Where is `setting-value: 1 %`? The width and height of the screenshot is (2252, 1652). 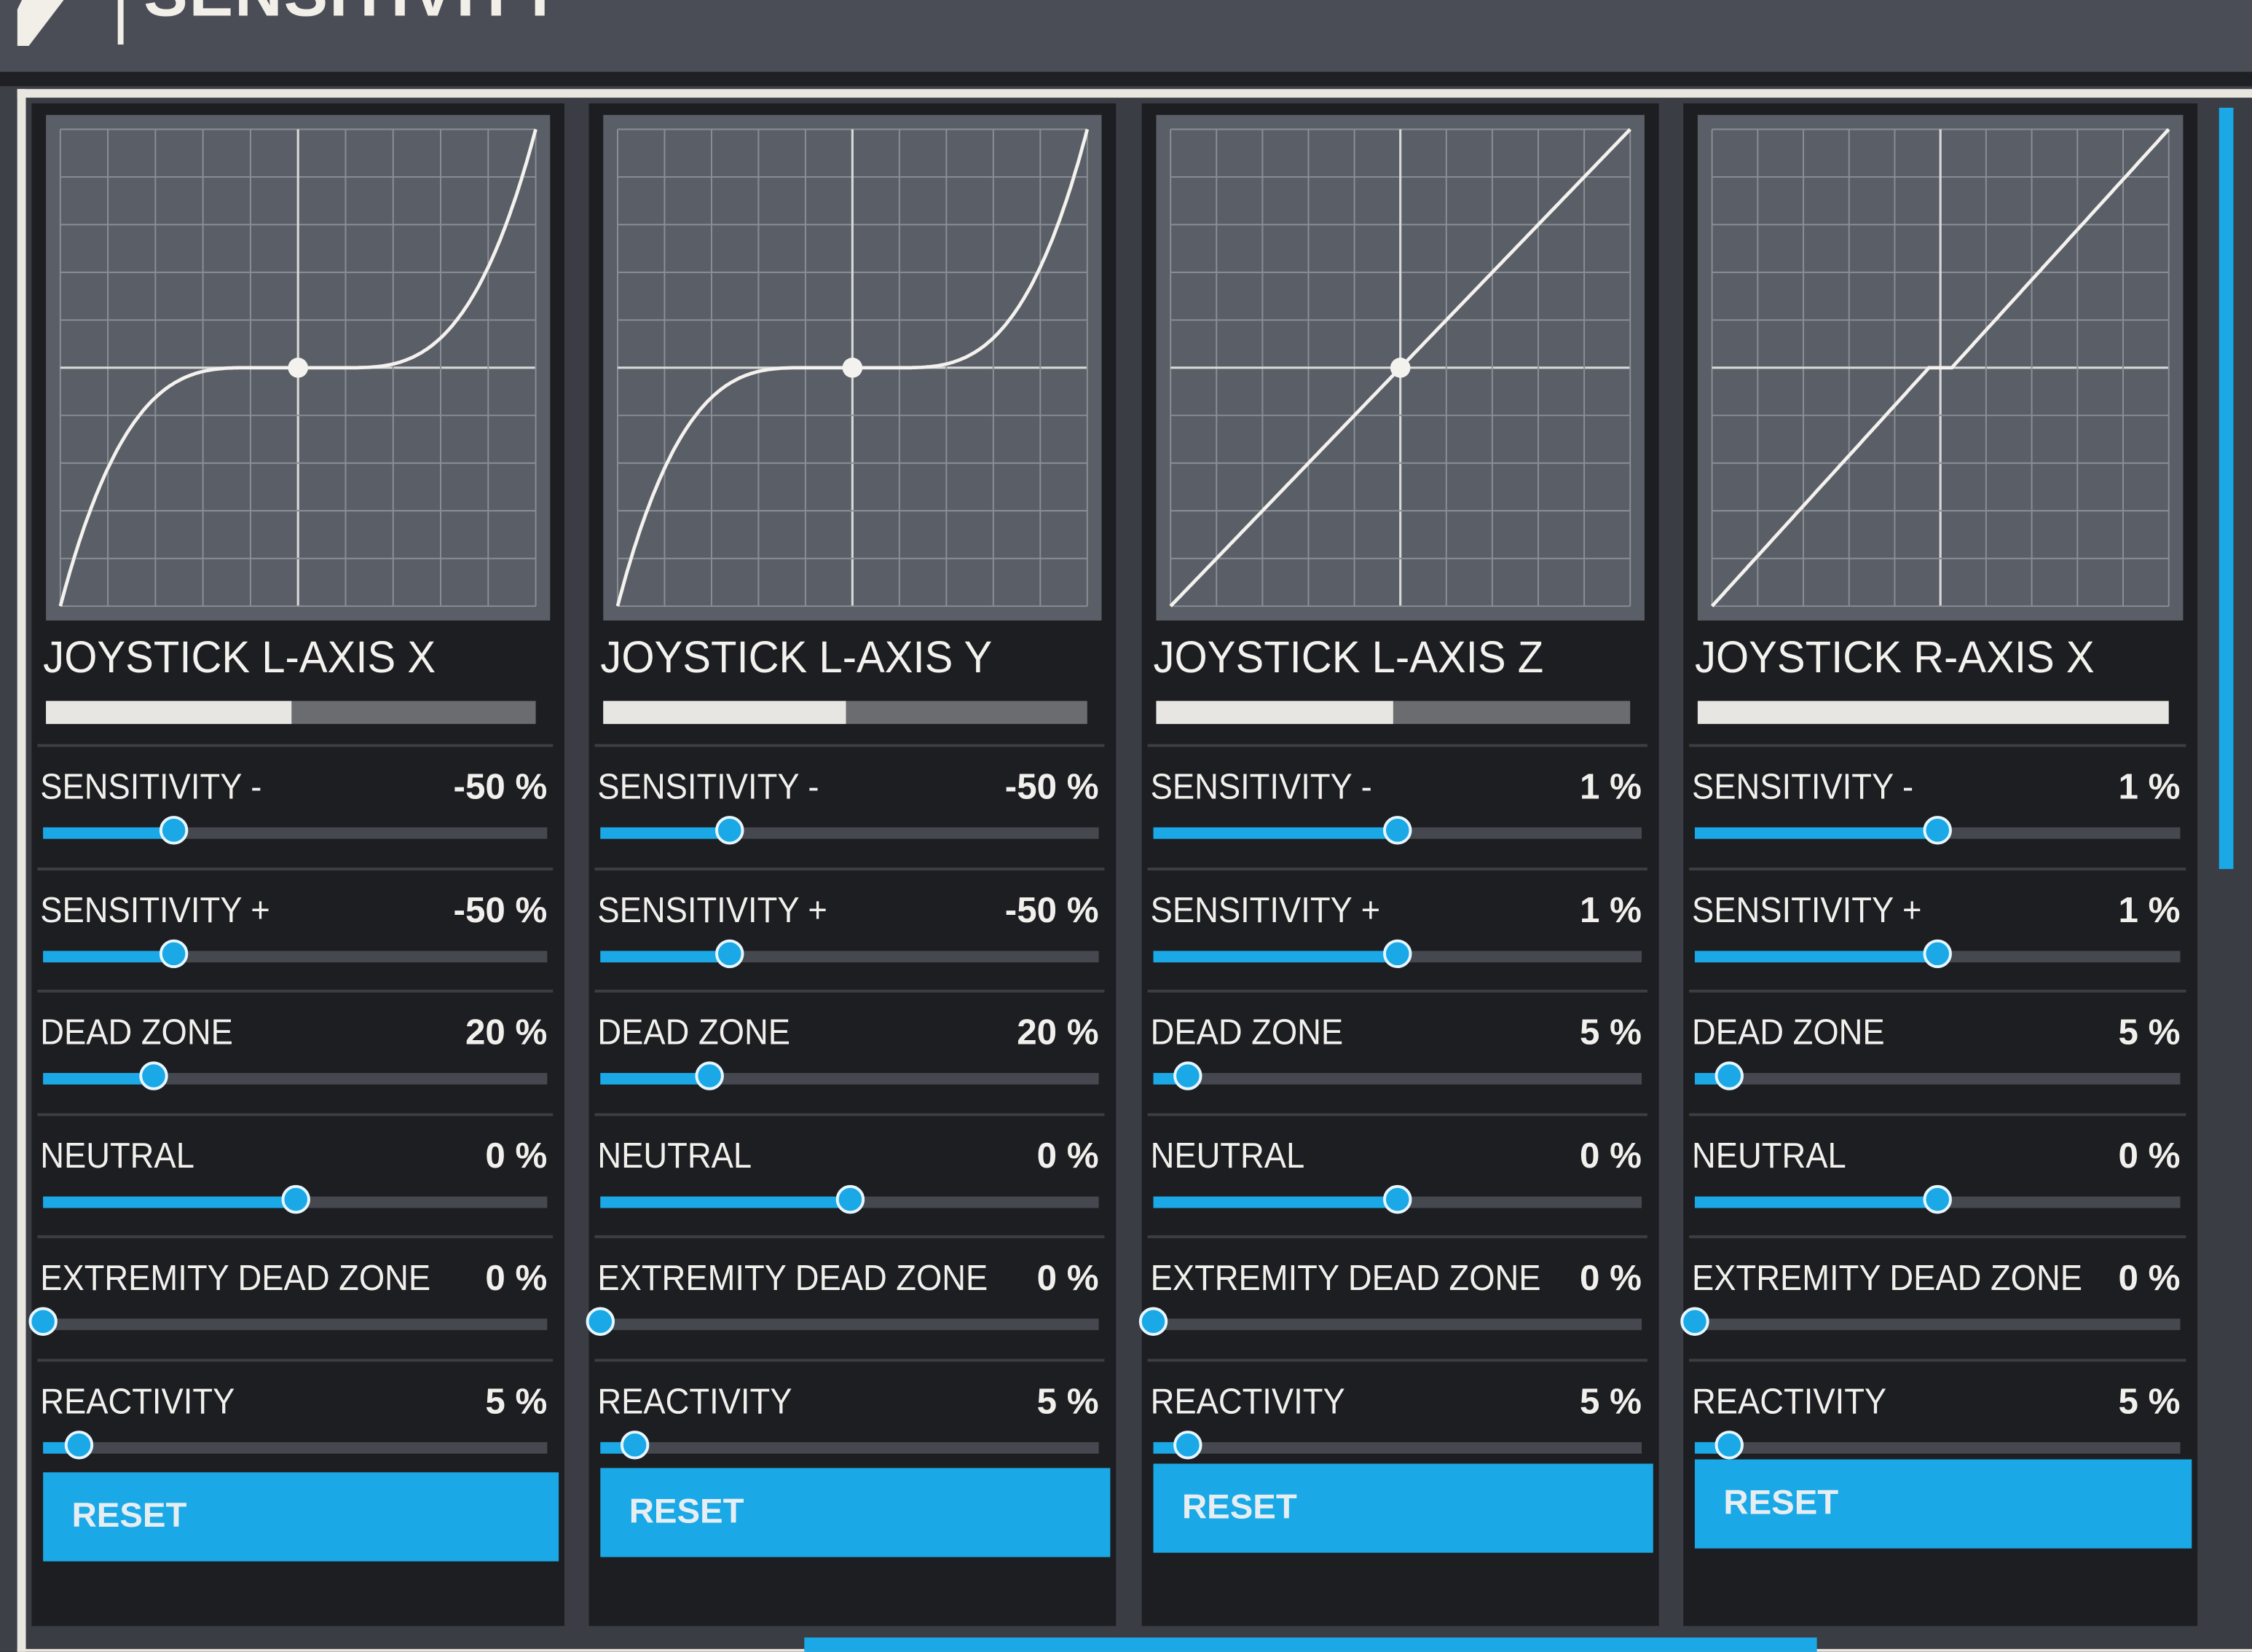
setting-value: 1 % is located at coordinates (2149, 909).